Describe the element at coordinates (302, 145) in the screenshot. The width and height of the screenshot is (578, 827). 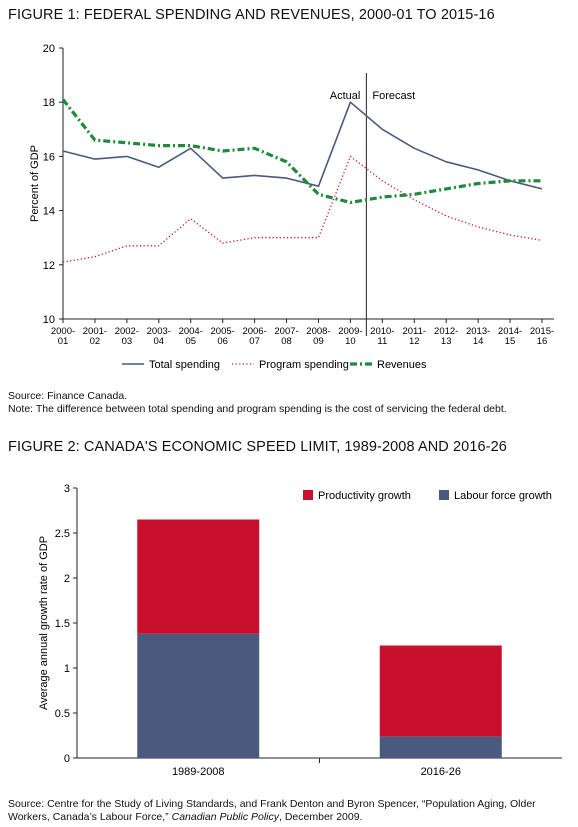
I see `series-line-total-spending` at that location.